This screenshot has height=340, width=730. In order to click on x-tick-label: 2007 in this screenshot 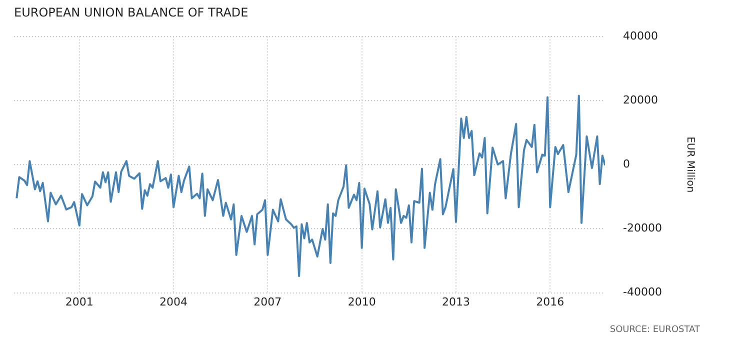, I will do `click(268, 301)`.